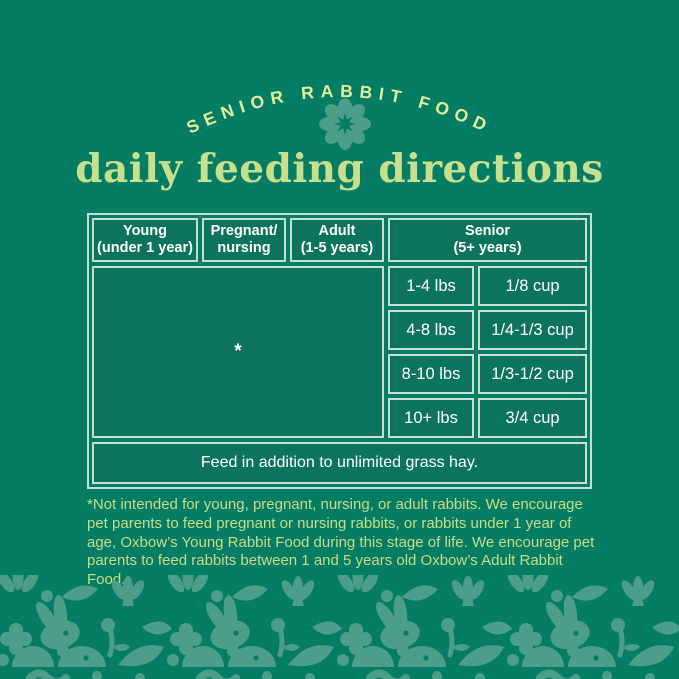 This screenshot has height=679, width=679. I want to click on header-young-label: Young, so click(145, 230).